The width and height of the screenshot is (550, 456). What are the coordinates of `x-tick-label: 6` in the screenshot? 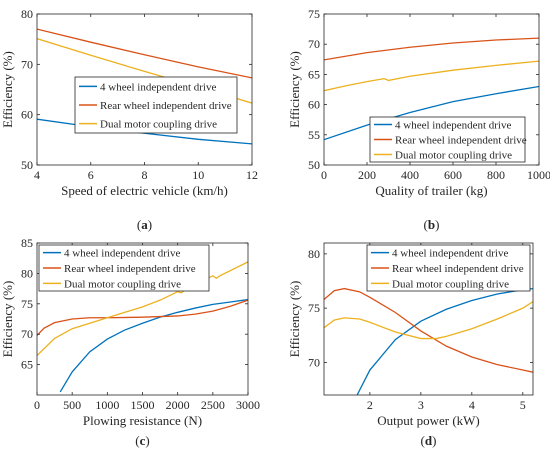 It's located at (91, 175).